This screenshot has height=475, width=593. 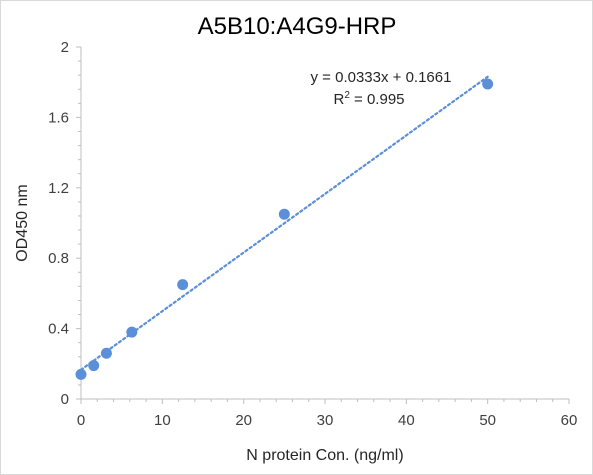 I want to click on x-tick-label: 0, so click(x=81, y=420).